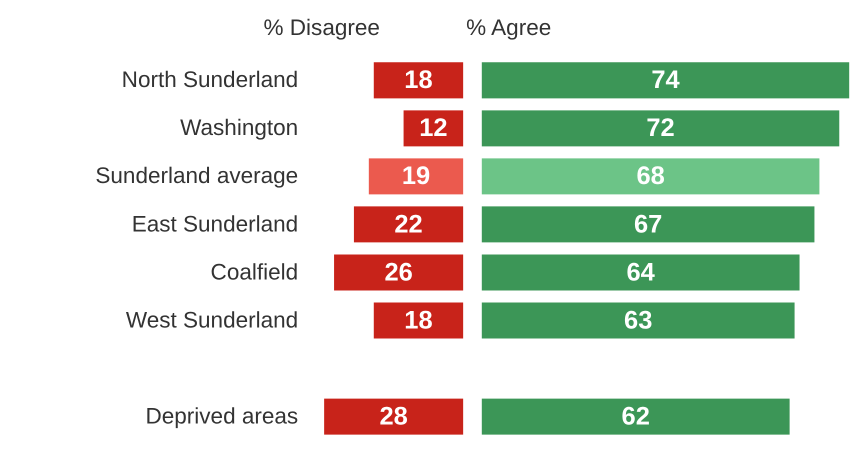  I want to click on data-label: 19, so click(416, 176).